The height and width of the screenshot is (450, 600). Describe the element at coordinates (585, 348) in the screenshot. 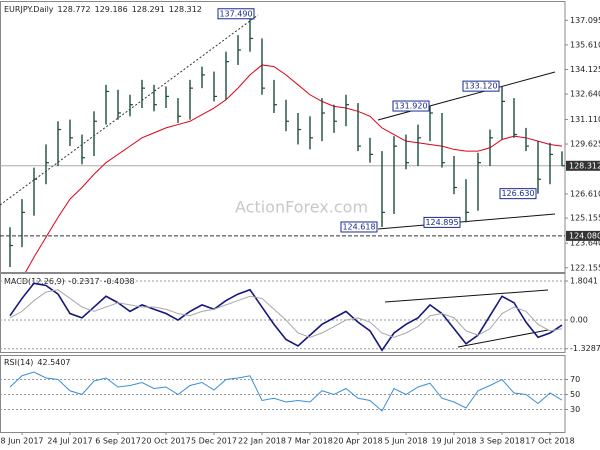

I see `y-tick-label: -1.3287` at that location.